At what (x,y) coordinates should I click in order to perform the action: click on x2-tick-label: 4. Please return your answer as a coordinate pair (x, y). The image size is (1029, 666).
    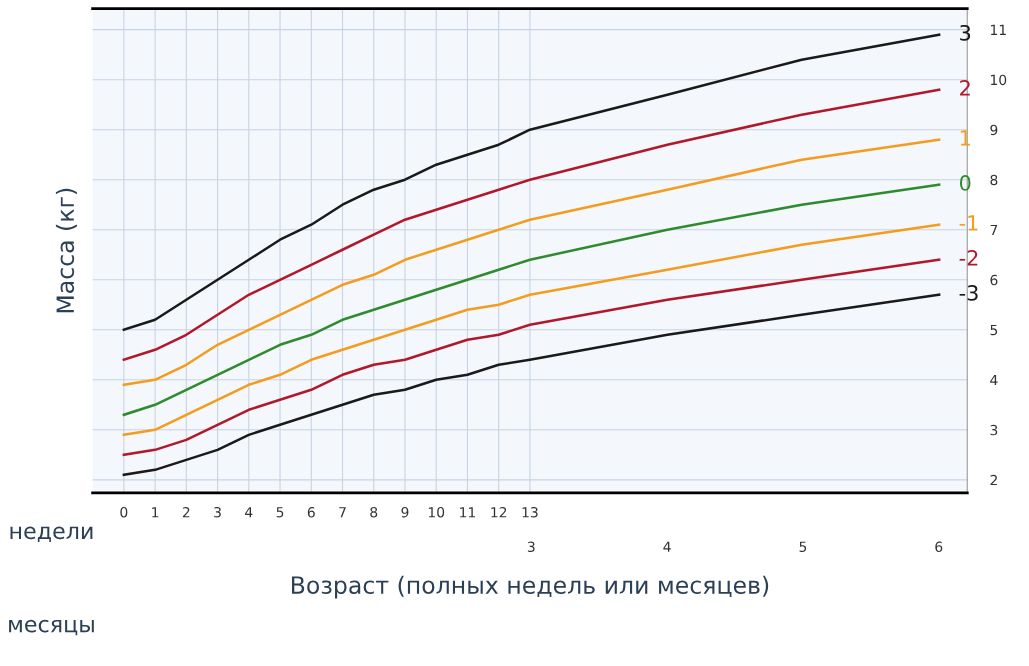
    Looking at the image, I should click on (667, 546).